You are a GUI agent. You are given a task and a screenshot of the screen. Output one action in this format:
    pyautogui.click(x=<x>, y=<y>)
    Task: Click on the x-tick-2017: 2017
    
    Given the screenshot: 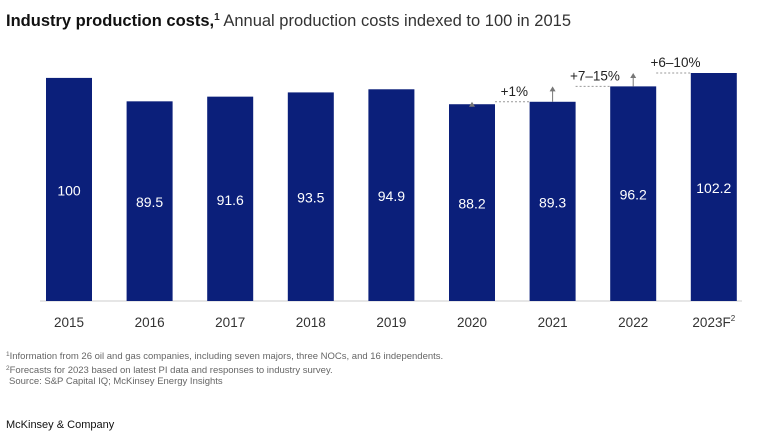 What is the action you would take?
    pyautogui.click(x=230, y=322)
    